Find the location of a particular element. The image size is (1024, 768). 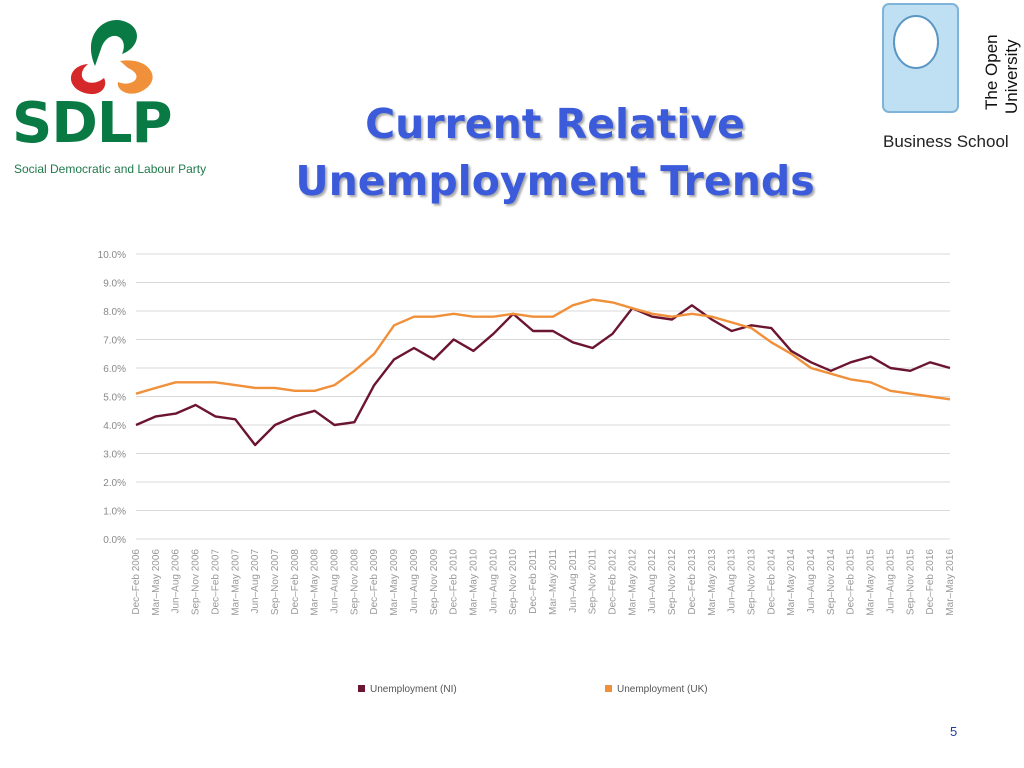

x-tick-label: Dec–Feb 2015 is located at coordinates (851, 582).